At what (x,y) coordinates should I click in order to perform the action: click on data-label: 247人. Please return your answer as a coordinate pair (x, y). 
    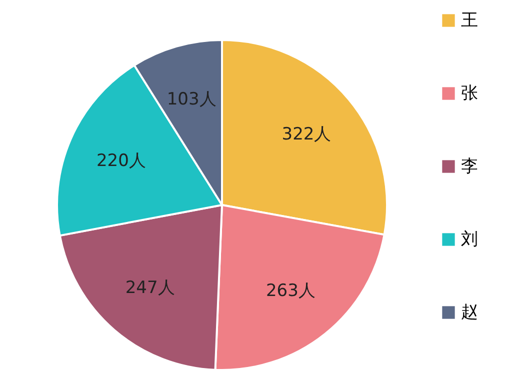
    Looking at the image, I should click on (150, 288).